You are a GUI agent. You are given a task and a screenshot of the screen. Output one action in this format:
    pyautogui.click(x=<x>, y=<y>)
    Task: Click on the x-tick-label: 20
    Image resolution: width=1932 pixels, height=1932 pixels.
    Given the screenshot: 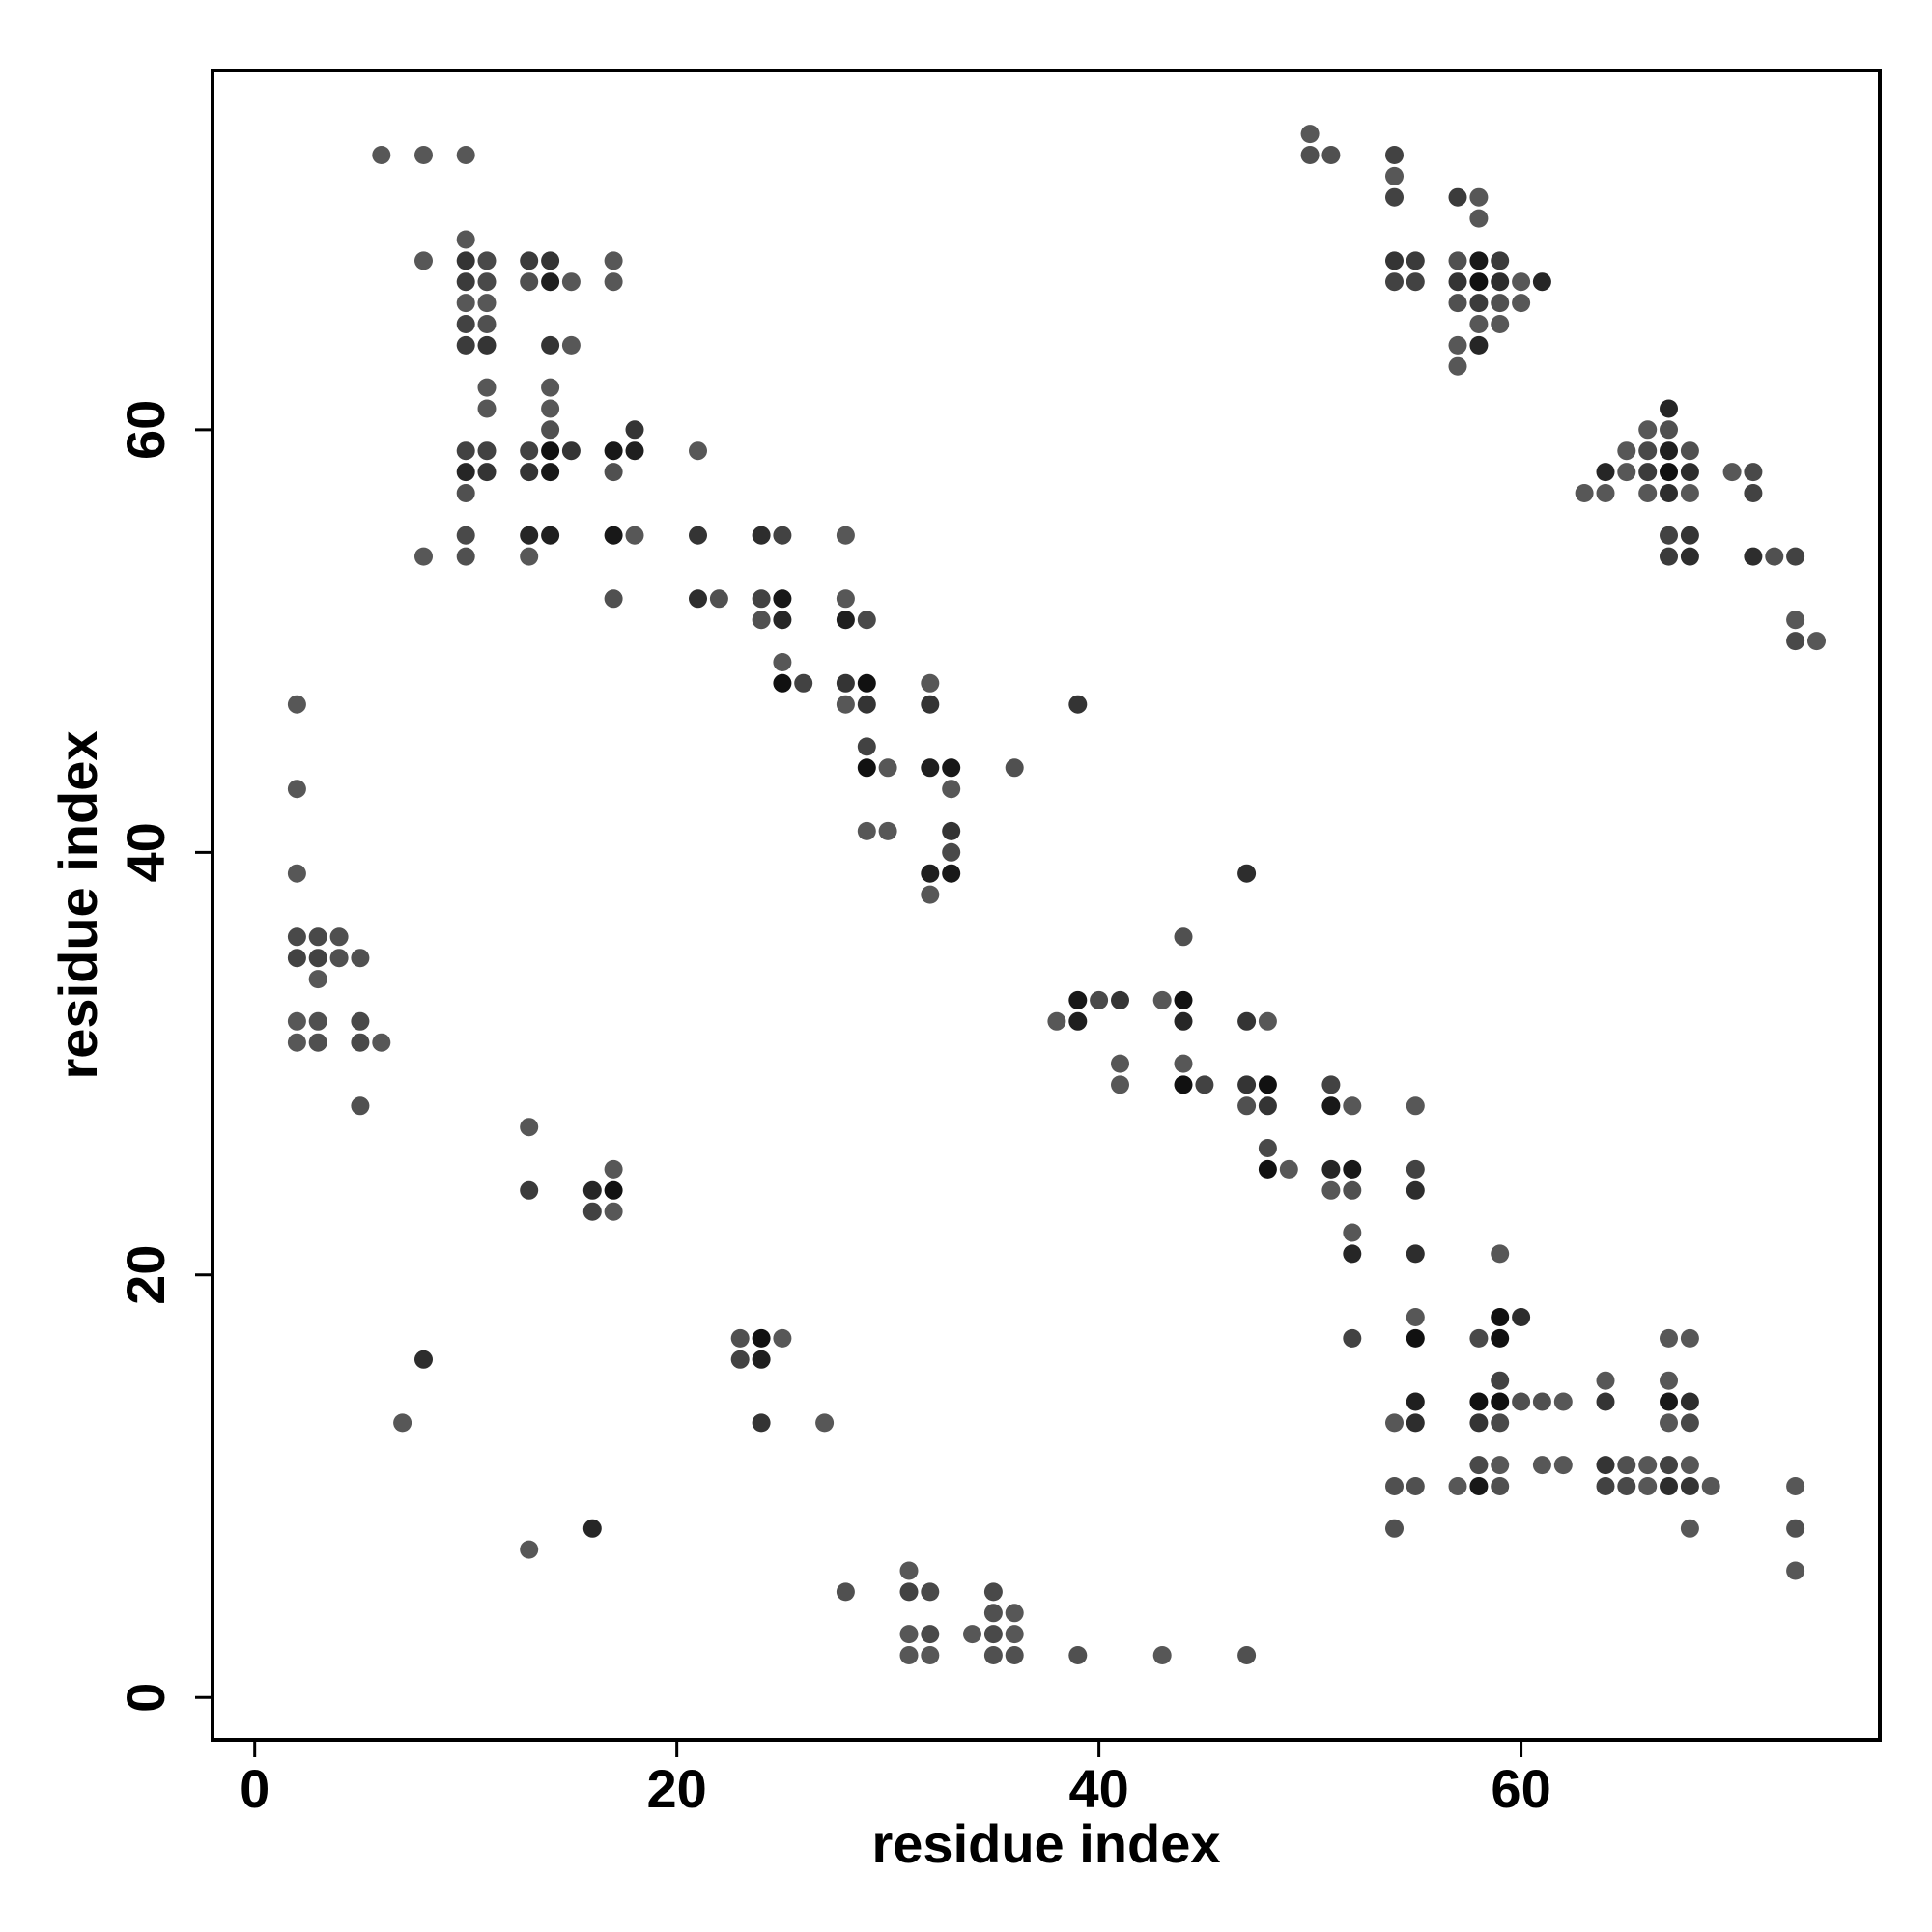 What is the action you would take?
    pyautogui.click(x=677, y=1788)
    